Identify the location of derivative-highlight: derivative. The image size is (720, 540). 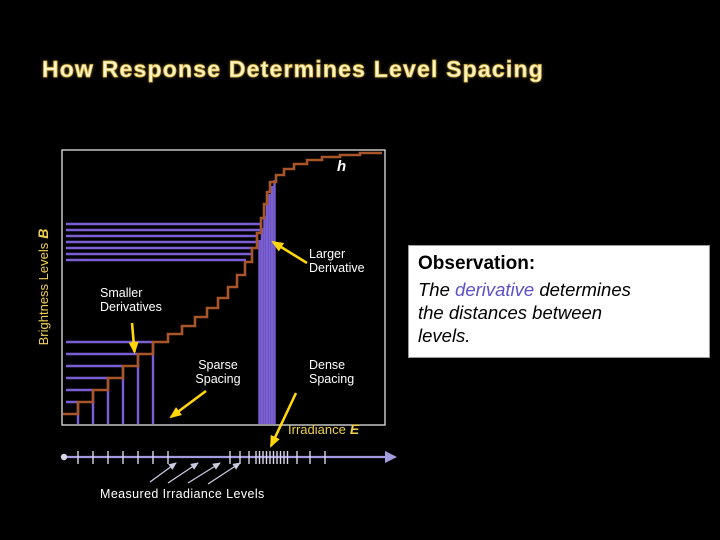
(495, 289).